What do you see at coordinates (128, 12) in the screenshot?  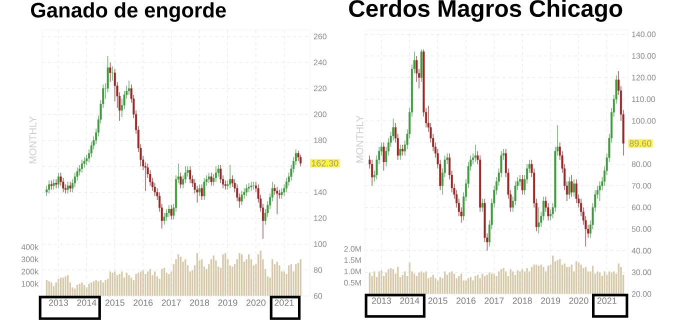 I see `chart-title: Ganado de engorde` at bounding box center [128, 12].